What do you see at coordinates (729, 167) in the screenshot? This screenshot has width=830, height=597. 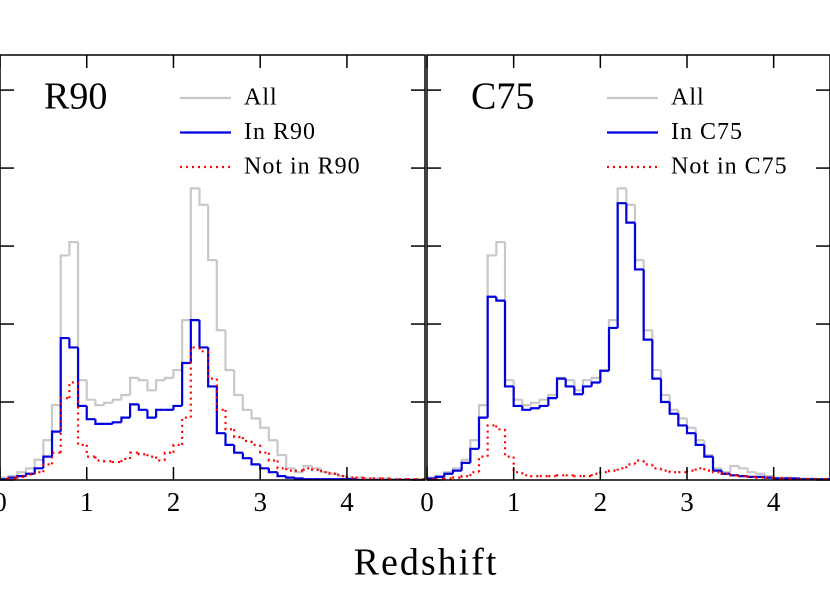 I see `legend-label: Not in C75` at bounding box center [729, 167].